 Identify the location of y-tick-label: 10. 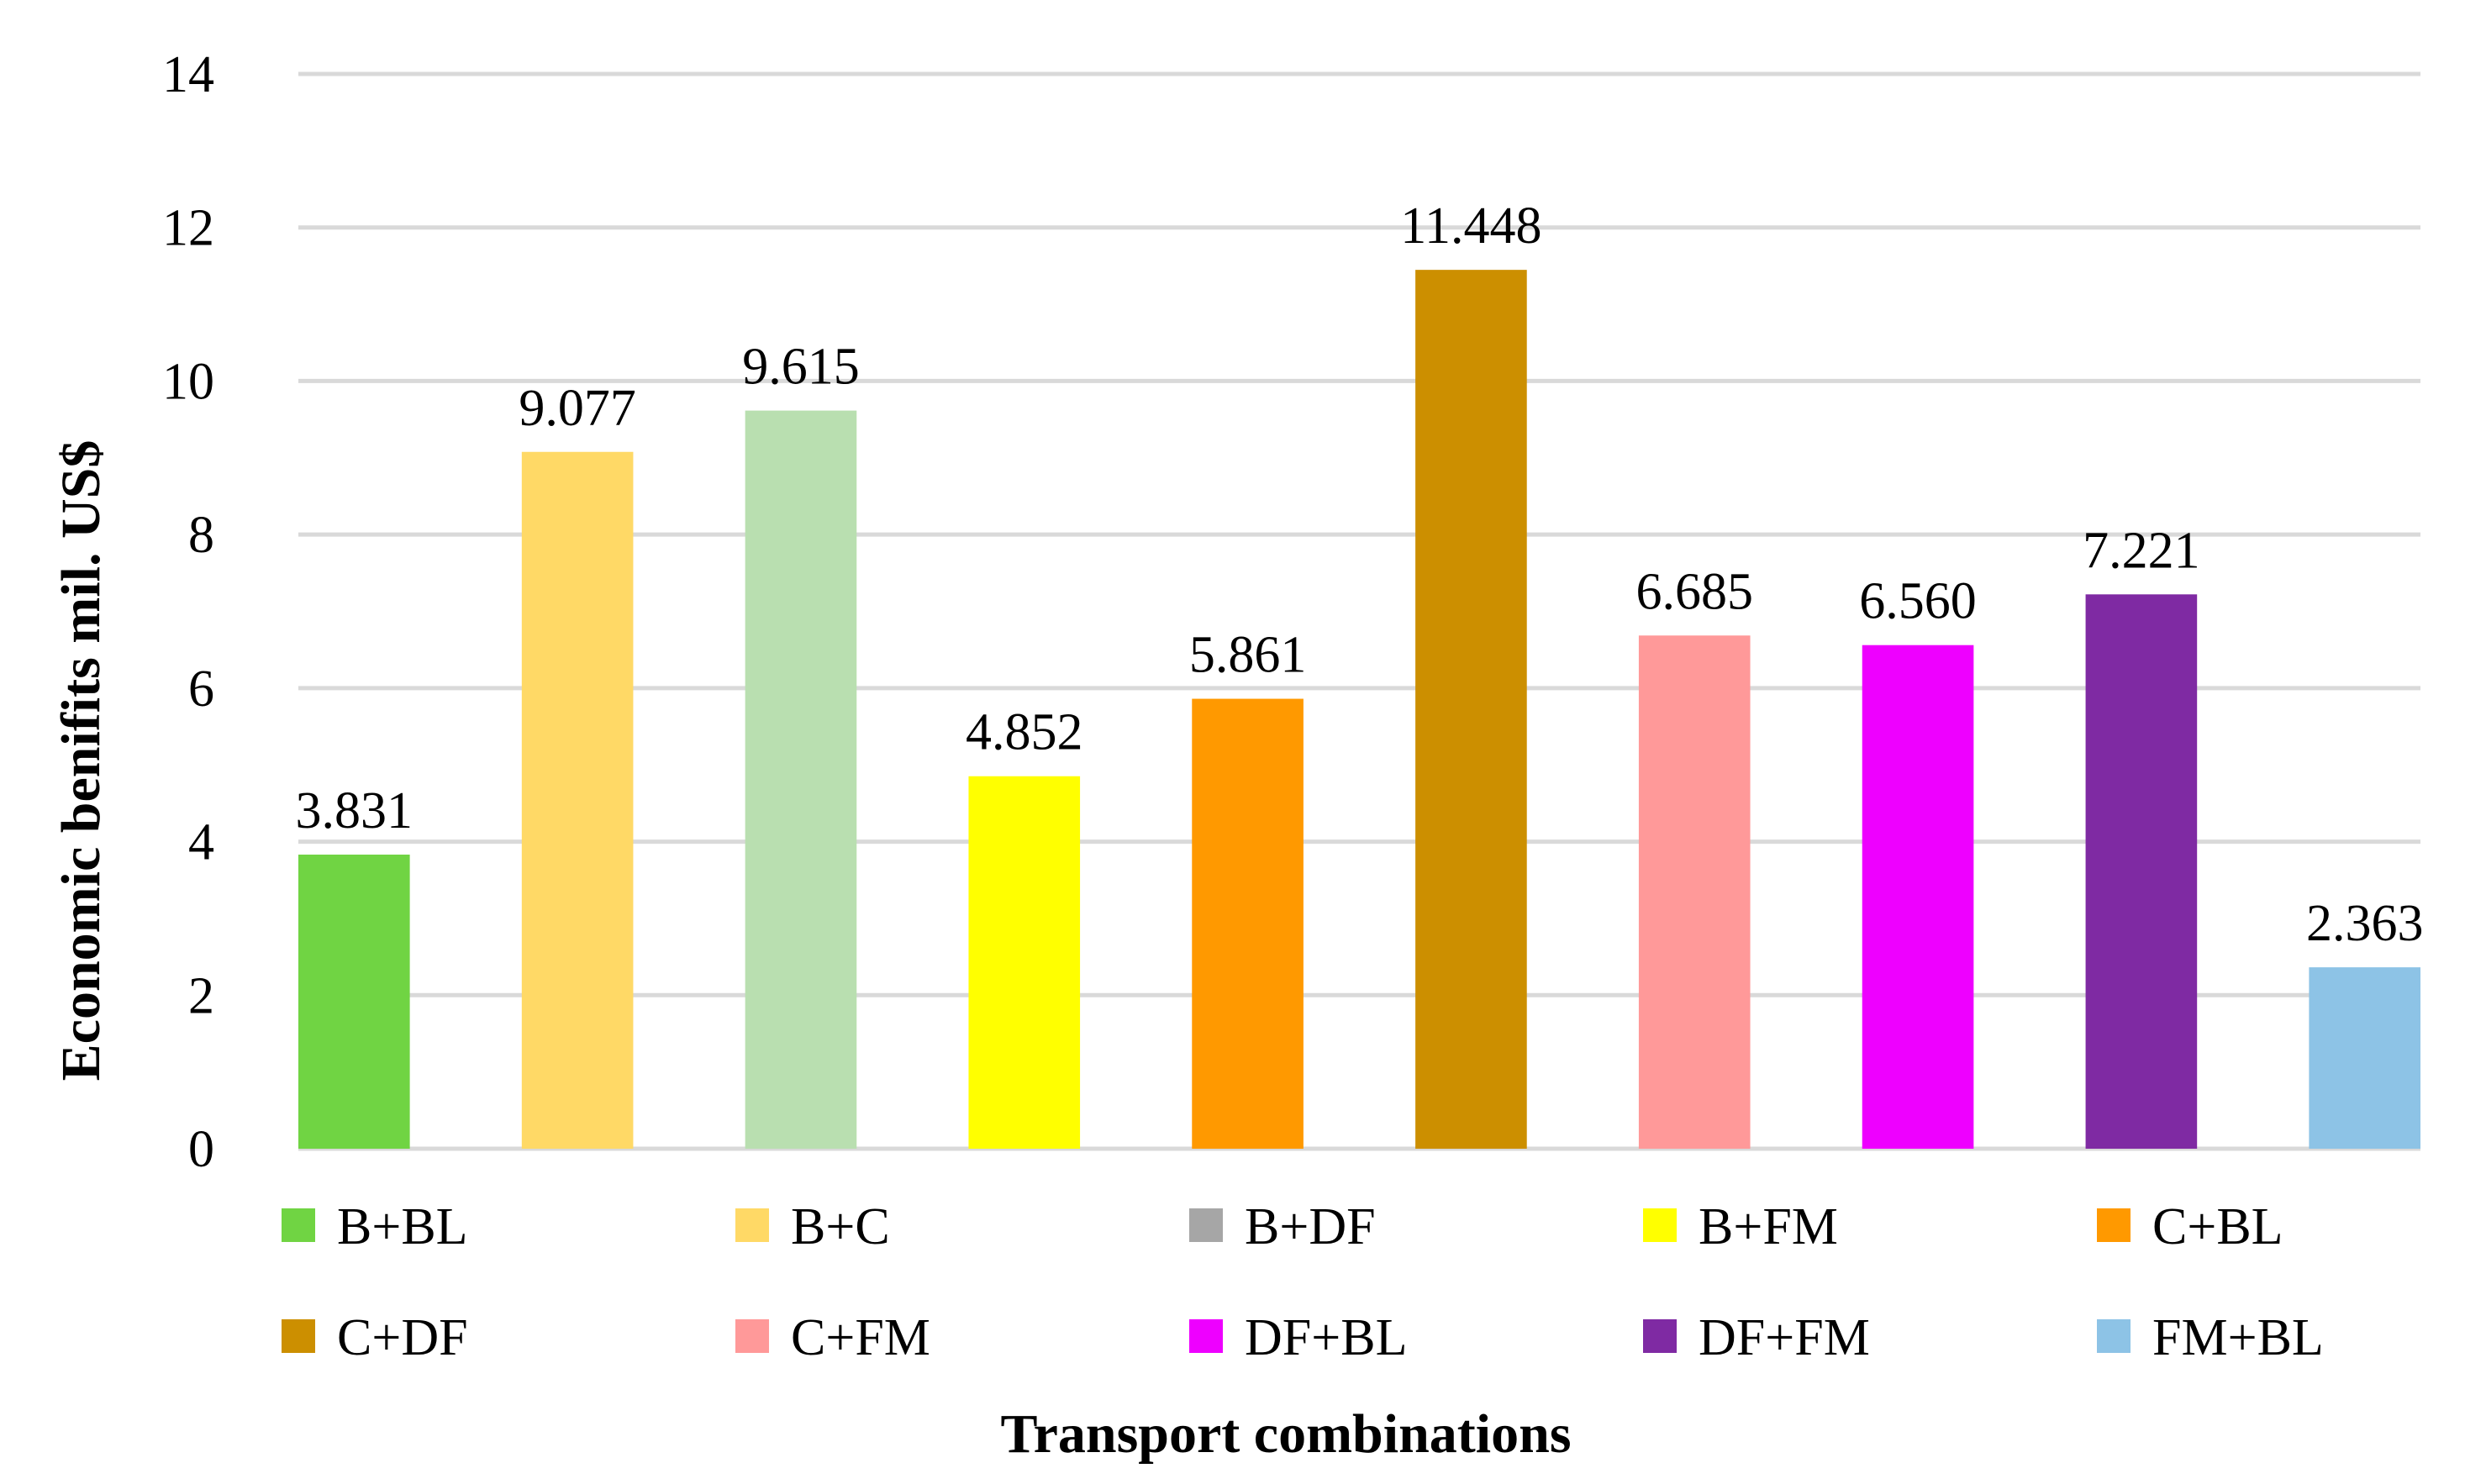
(188, 382).